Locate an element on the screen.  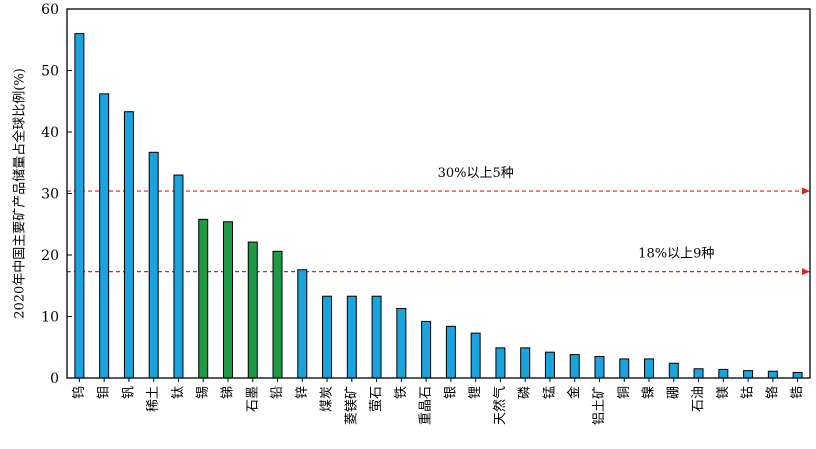
y-tick-label: 50 is located at coordinates (50, 72).